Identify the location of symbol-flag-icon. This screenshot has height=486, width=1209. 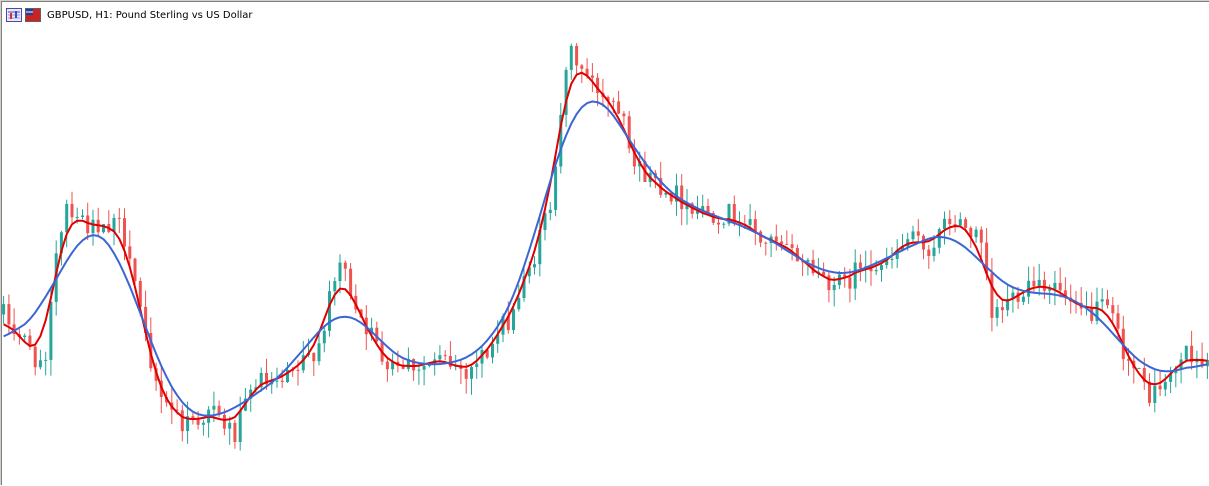
(33, 15).